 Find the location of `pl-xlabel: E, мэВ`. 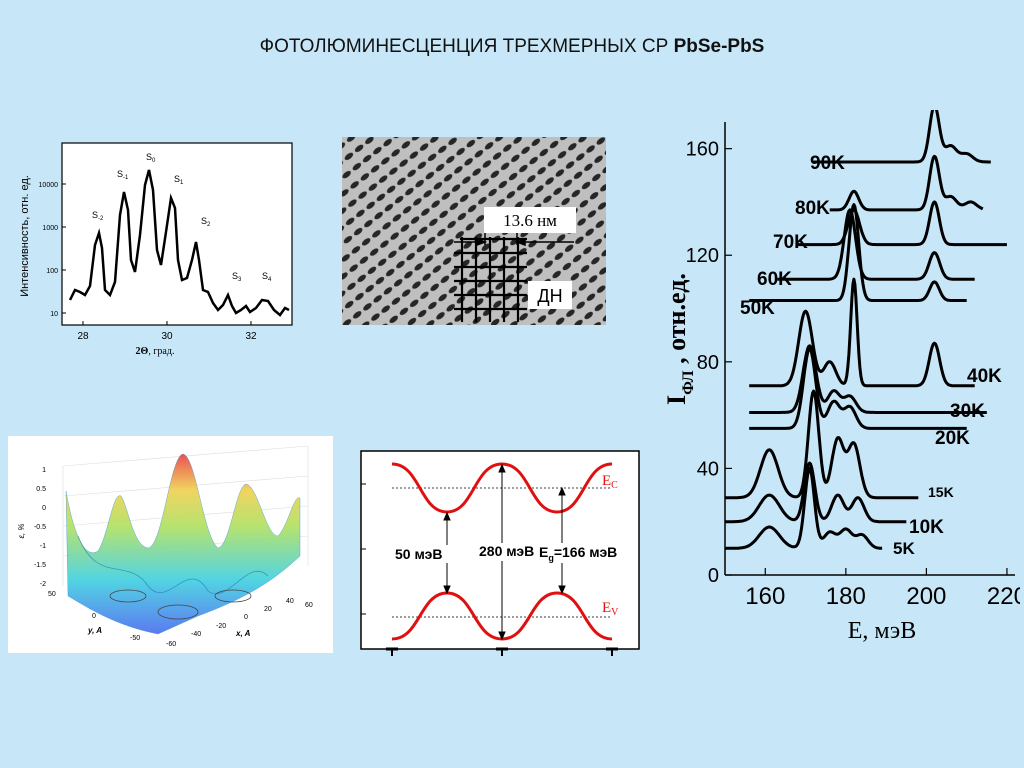

pl-xlabel: E, мэВ is located at coordinates (882, 631).